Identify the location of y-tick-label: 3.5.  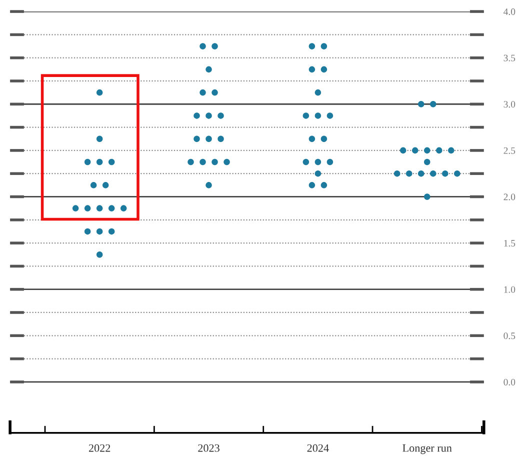
(510, 58).